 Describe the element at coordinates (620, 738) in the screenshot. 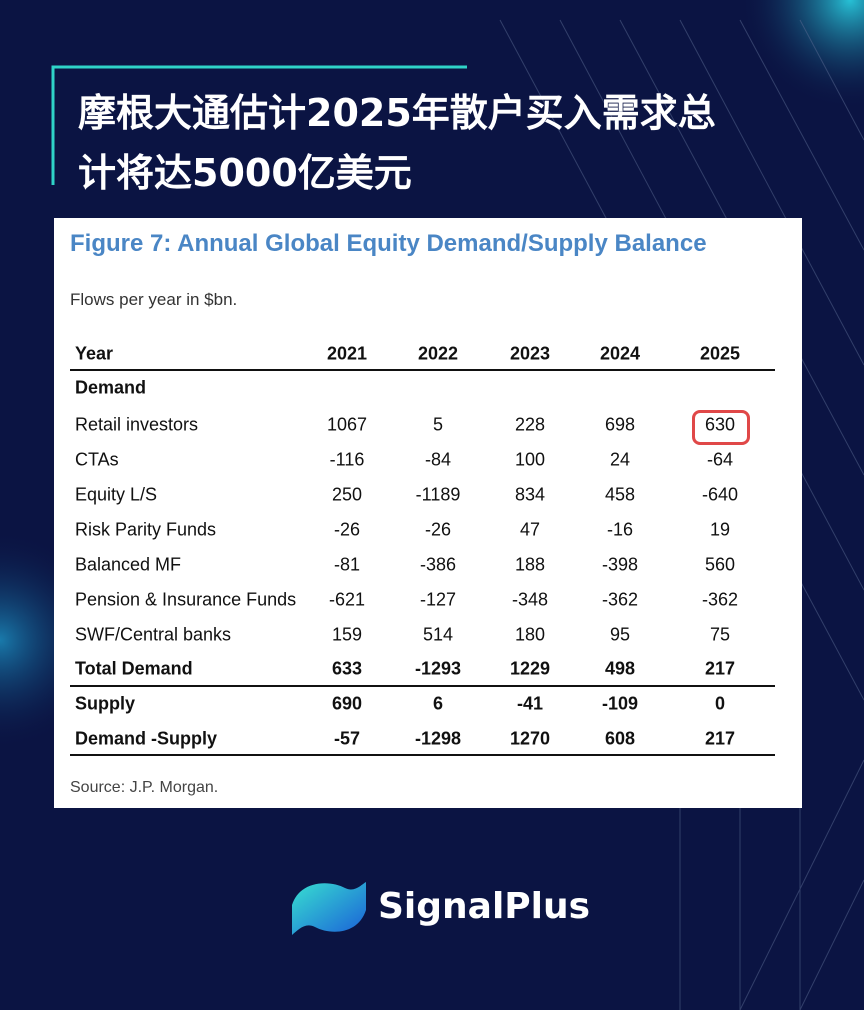

I see `cell: 608` at that location.